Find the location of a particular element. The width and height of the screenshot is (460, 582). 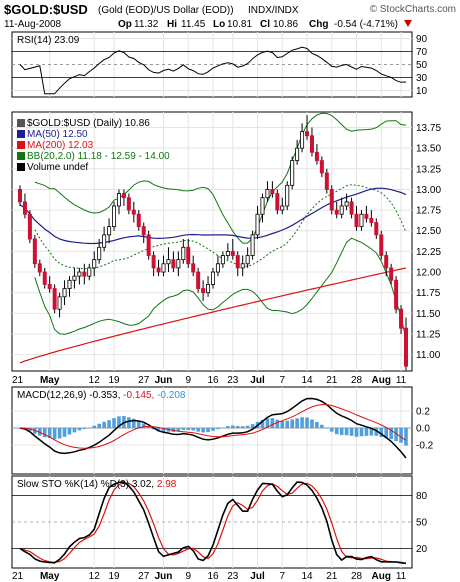

high-label: Hi is located at coordinates (172, 24).